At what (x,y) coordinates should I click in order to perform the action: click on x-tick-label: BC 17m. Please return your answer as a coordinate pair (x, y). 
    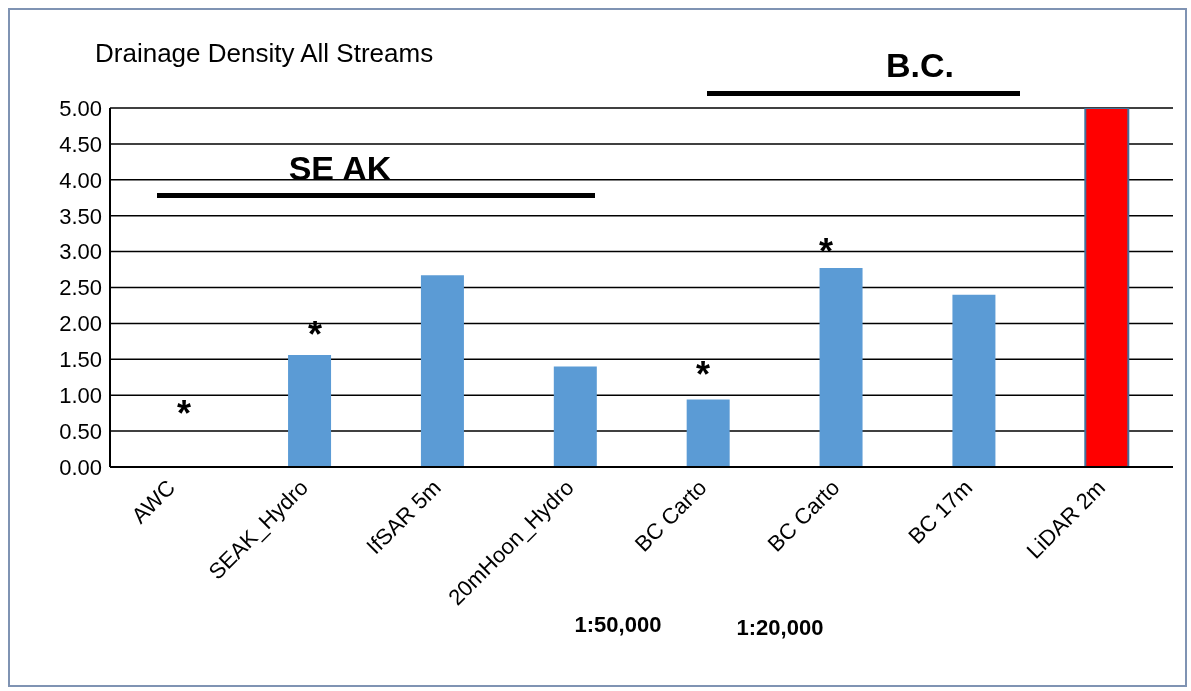
    Looking at the image, I should click on (940, 511).